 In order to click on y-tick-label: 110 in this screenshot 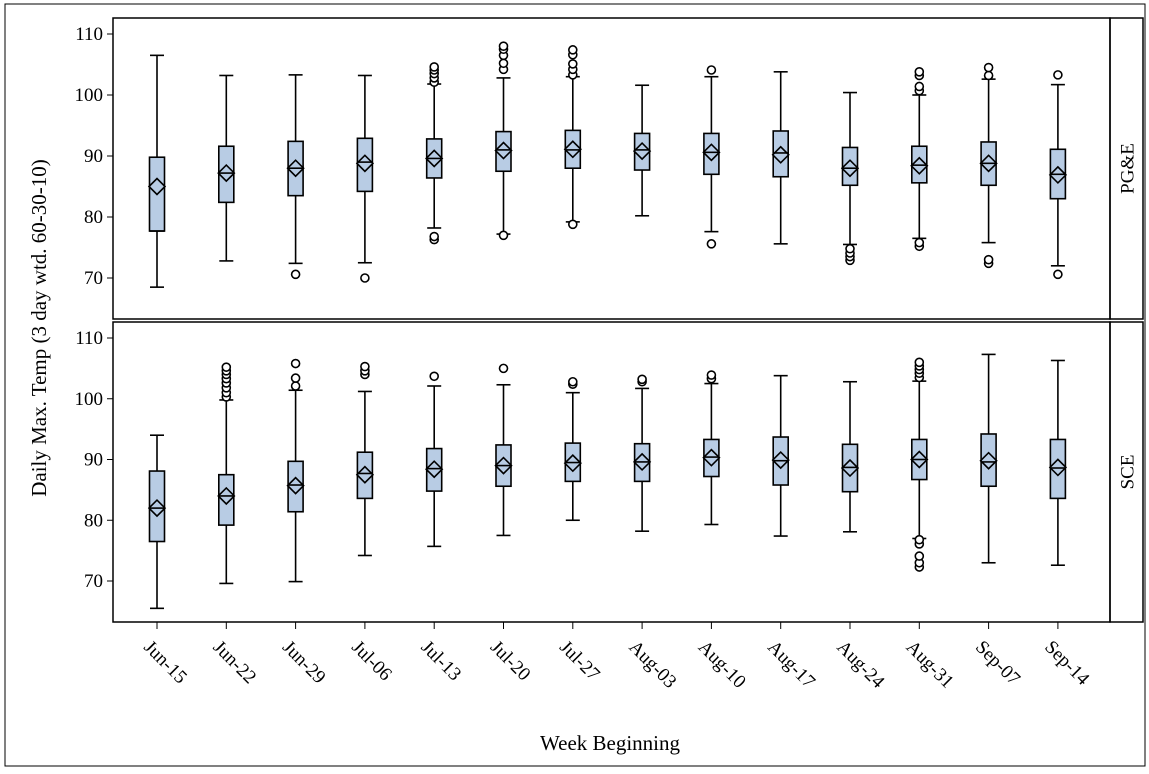, I will do `click(89, 34)`.